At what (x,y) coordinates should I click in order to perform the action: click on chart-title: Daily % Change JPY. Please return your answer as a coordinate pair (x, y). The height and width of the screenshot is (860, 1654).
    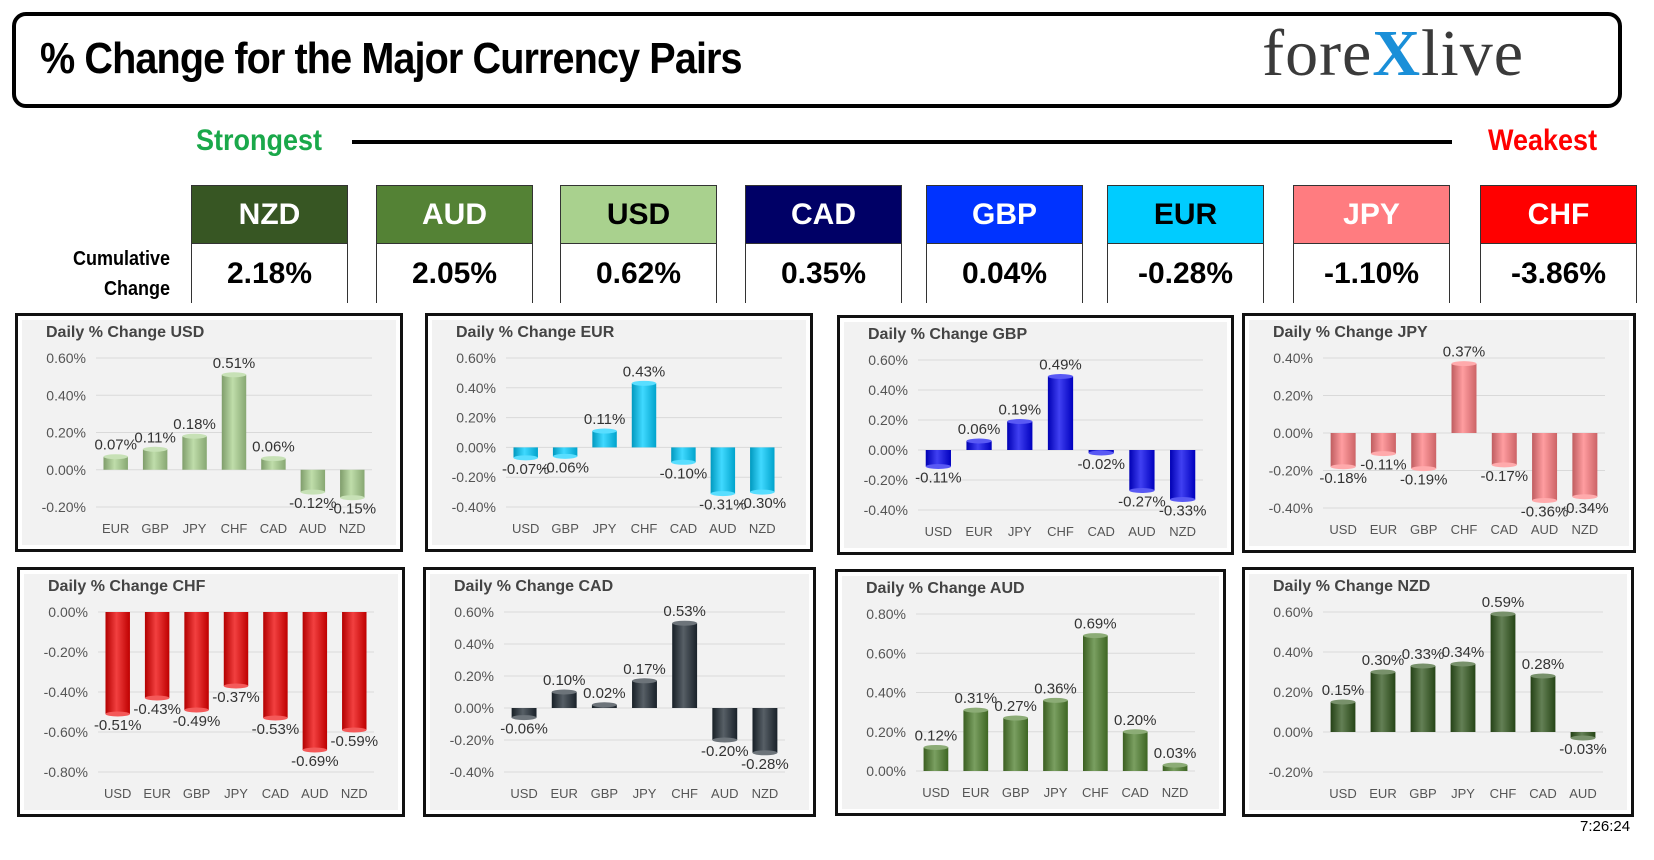
    Looking at the image, I should click on (1350, 332).